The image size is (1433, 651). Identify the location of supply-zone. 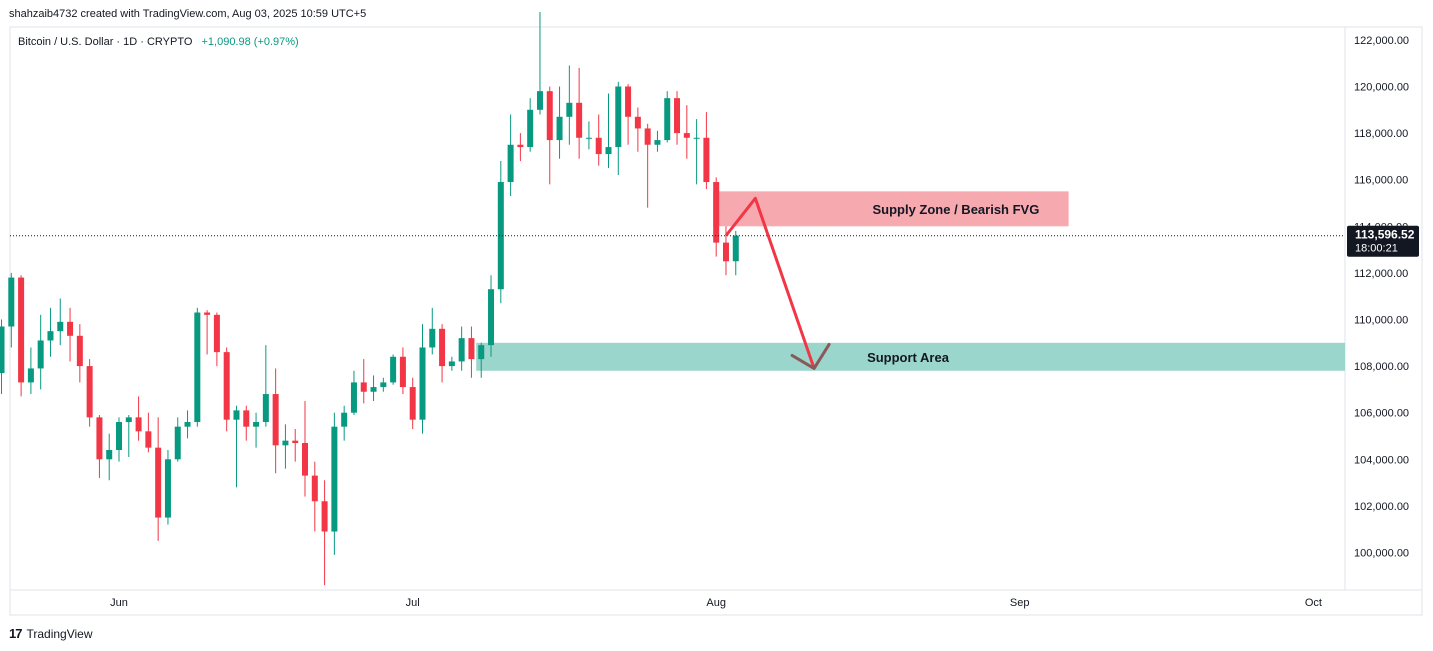
(891, 209).